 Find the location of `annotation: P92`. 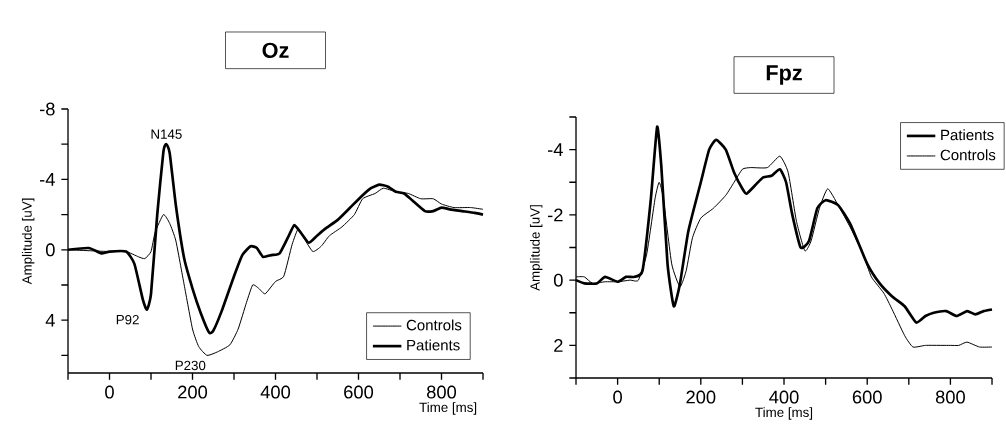

annotation: P92 is located at coordinates (127, 319).